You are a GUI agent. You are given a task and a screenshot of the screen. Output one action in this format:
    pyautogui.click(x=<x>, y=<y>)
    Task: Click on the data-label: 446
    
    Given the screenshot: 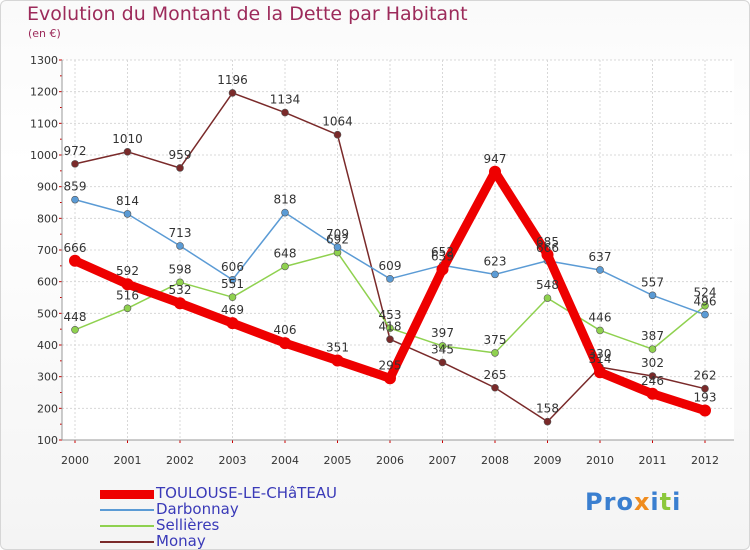 What is the action you would take?
    pyautogui.click(x=600, y=317)
    